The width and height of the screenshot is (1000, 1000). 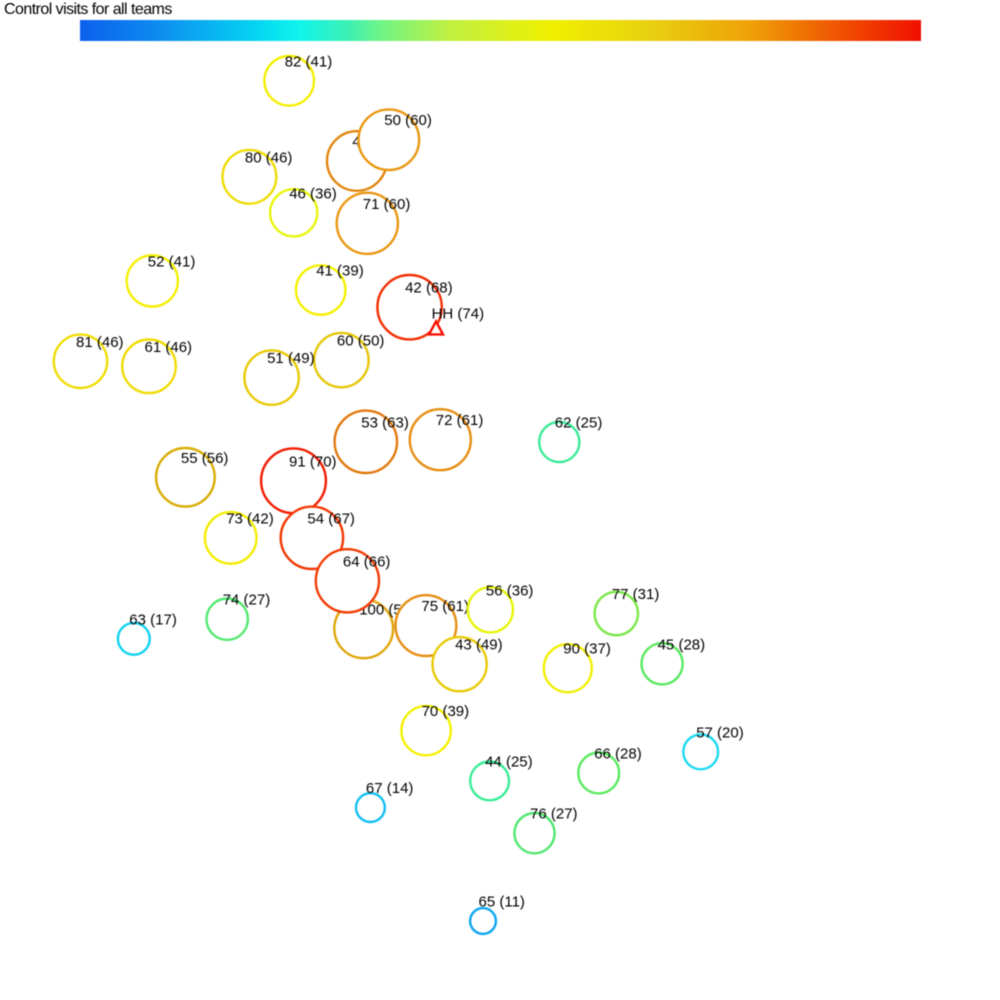 I want to click on svg-text: 66 (28), so click(x=618, y=754).